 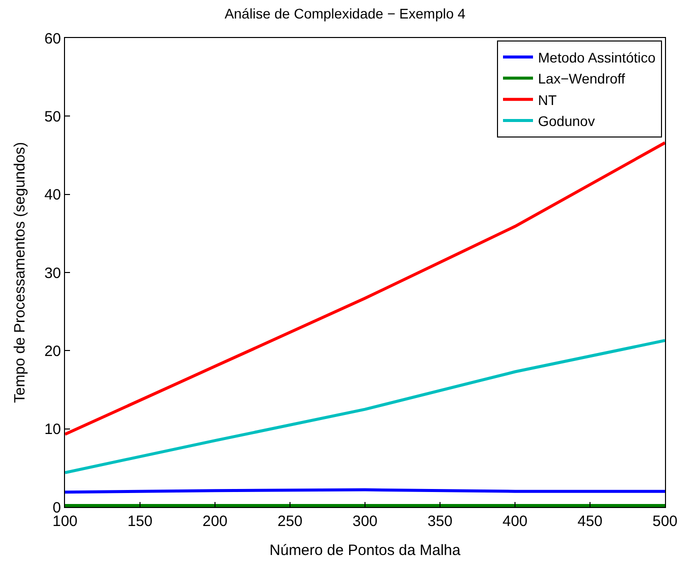 I want to click on x-tick-label: 200, so click(x=215, y=521).